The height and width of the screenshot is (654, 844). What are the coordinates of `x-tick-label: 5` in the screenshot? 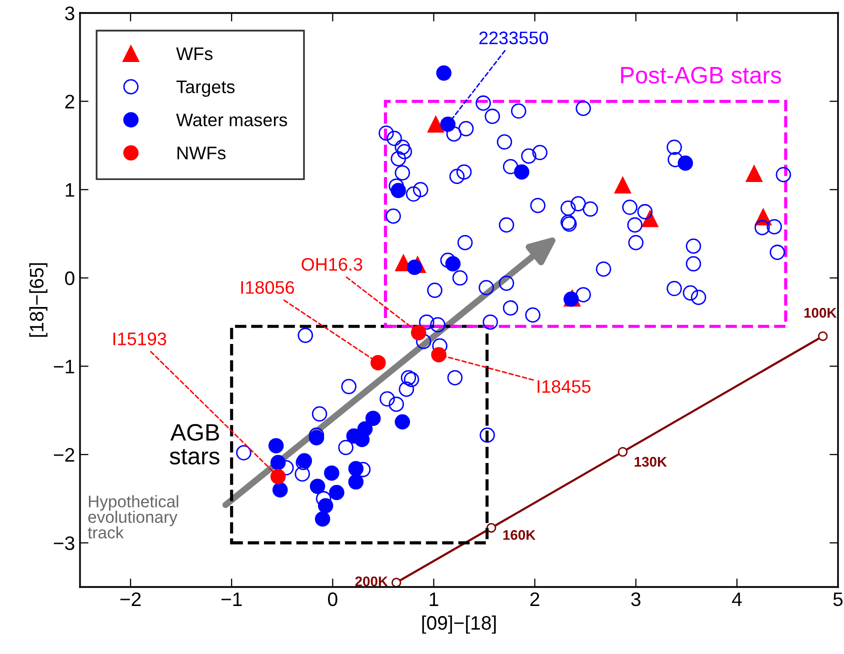 It's located at (838, 599).